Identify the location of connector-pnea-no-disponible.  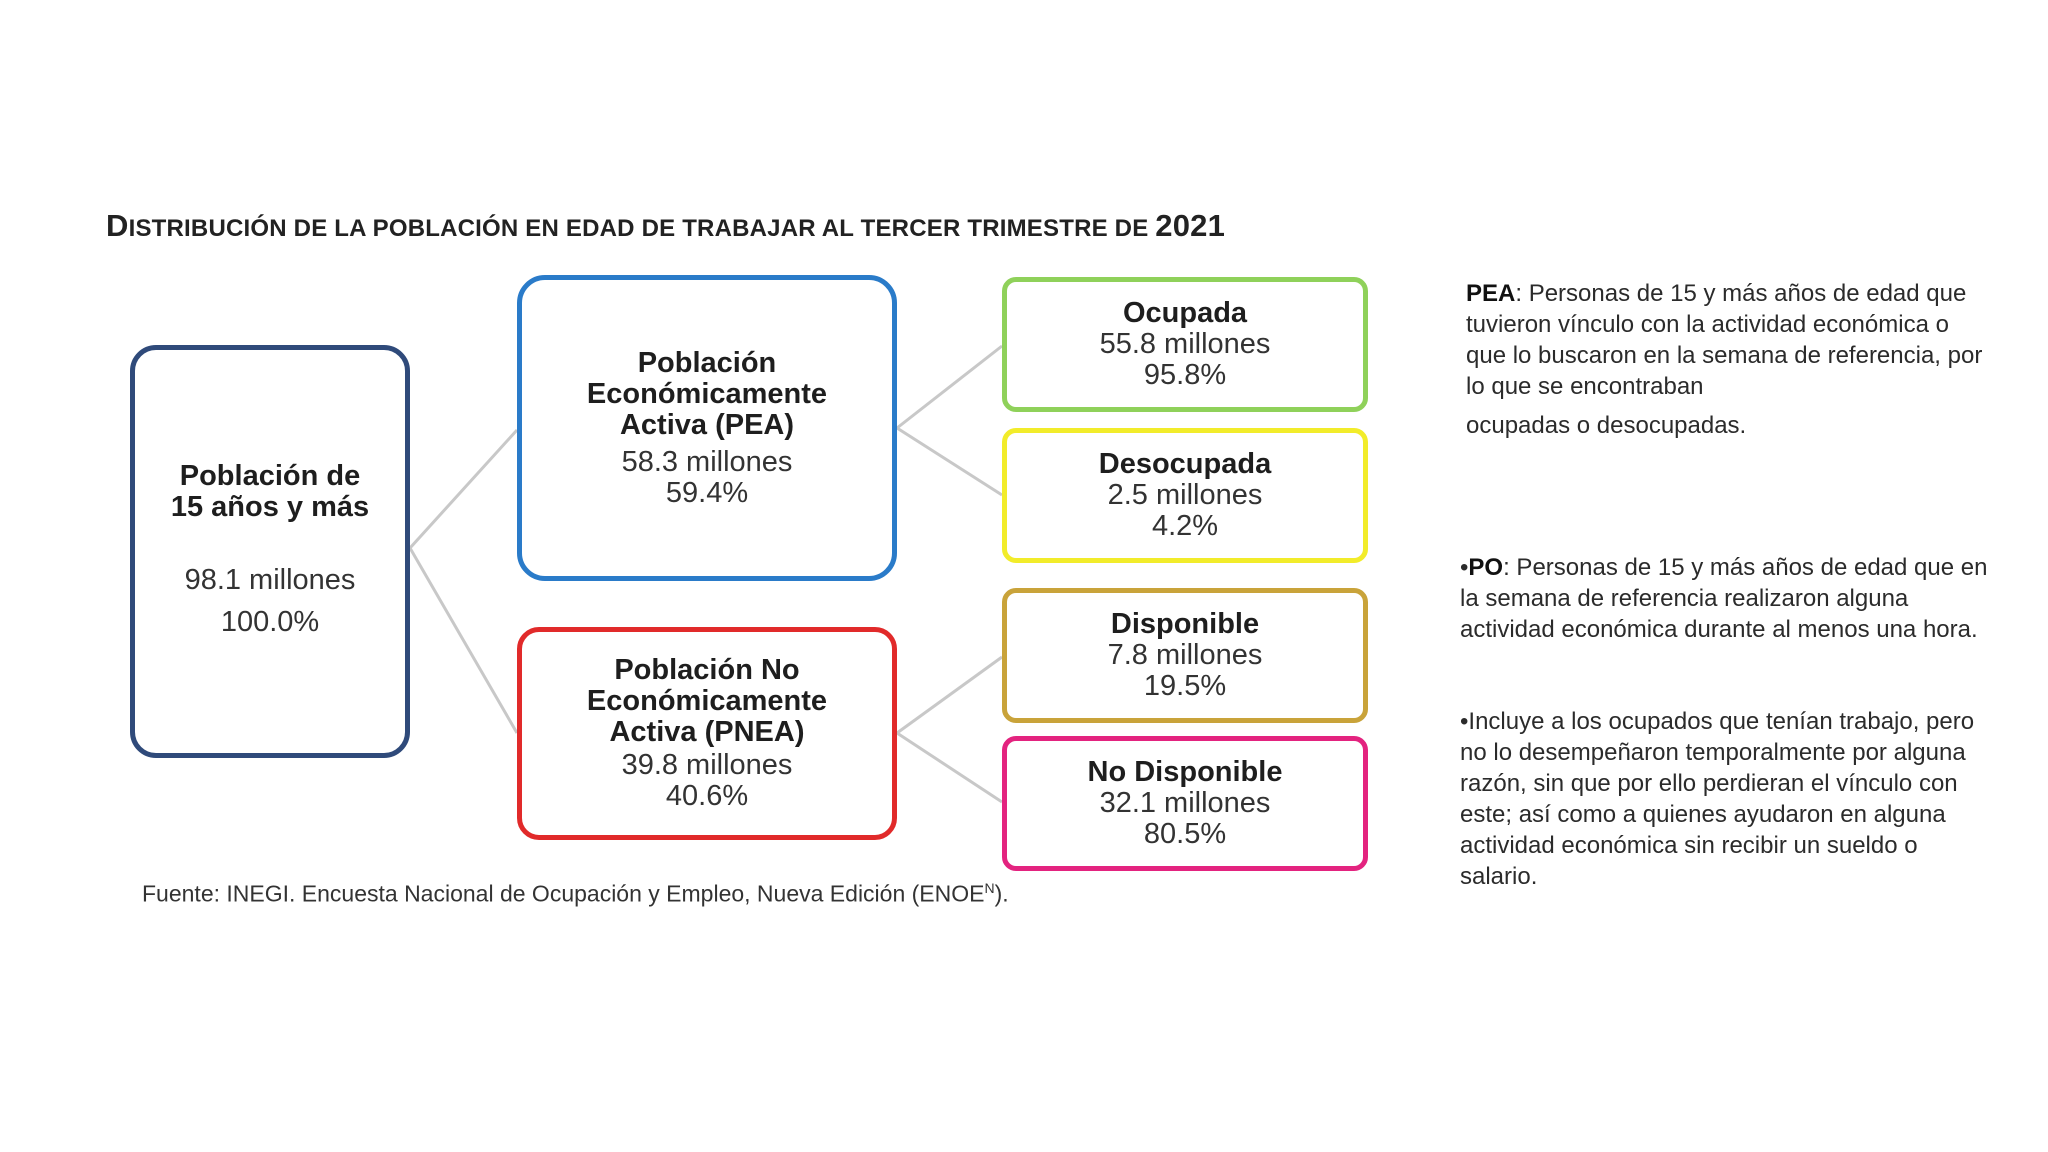
(949, 767).